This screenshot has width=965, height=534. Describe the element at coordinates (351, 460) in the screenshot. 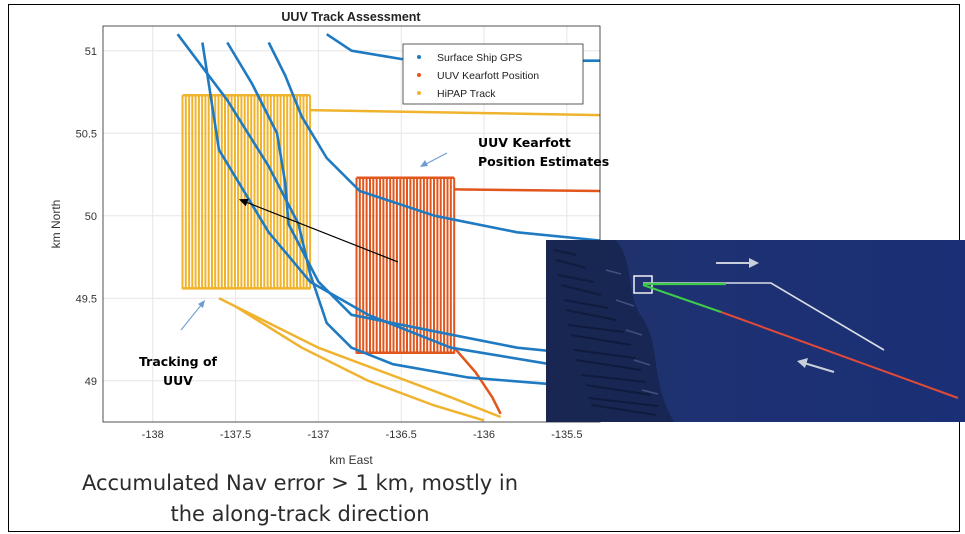

I see `x-axis-label: km East` at that location.